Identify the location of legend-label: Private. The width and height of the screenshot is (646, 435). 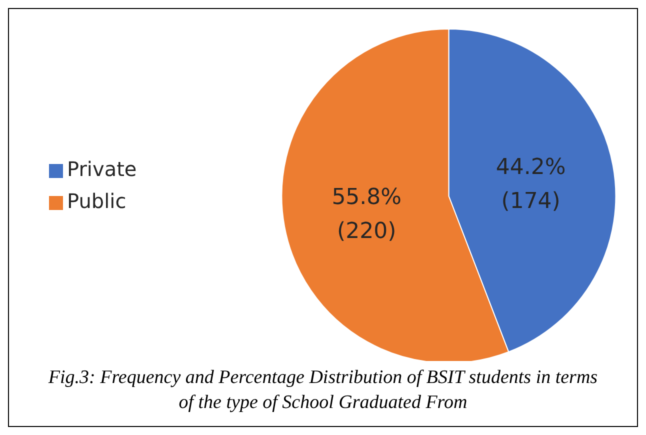
(102, 169).